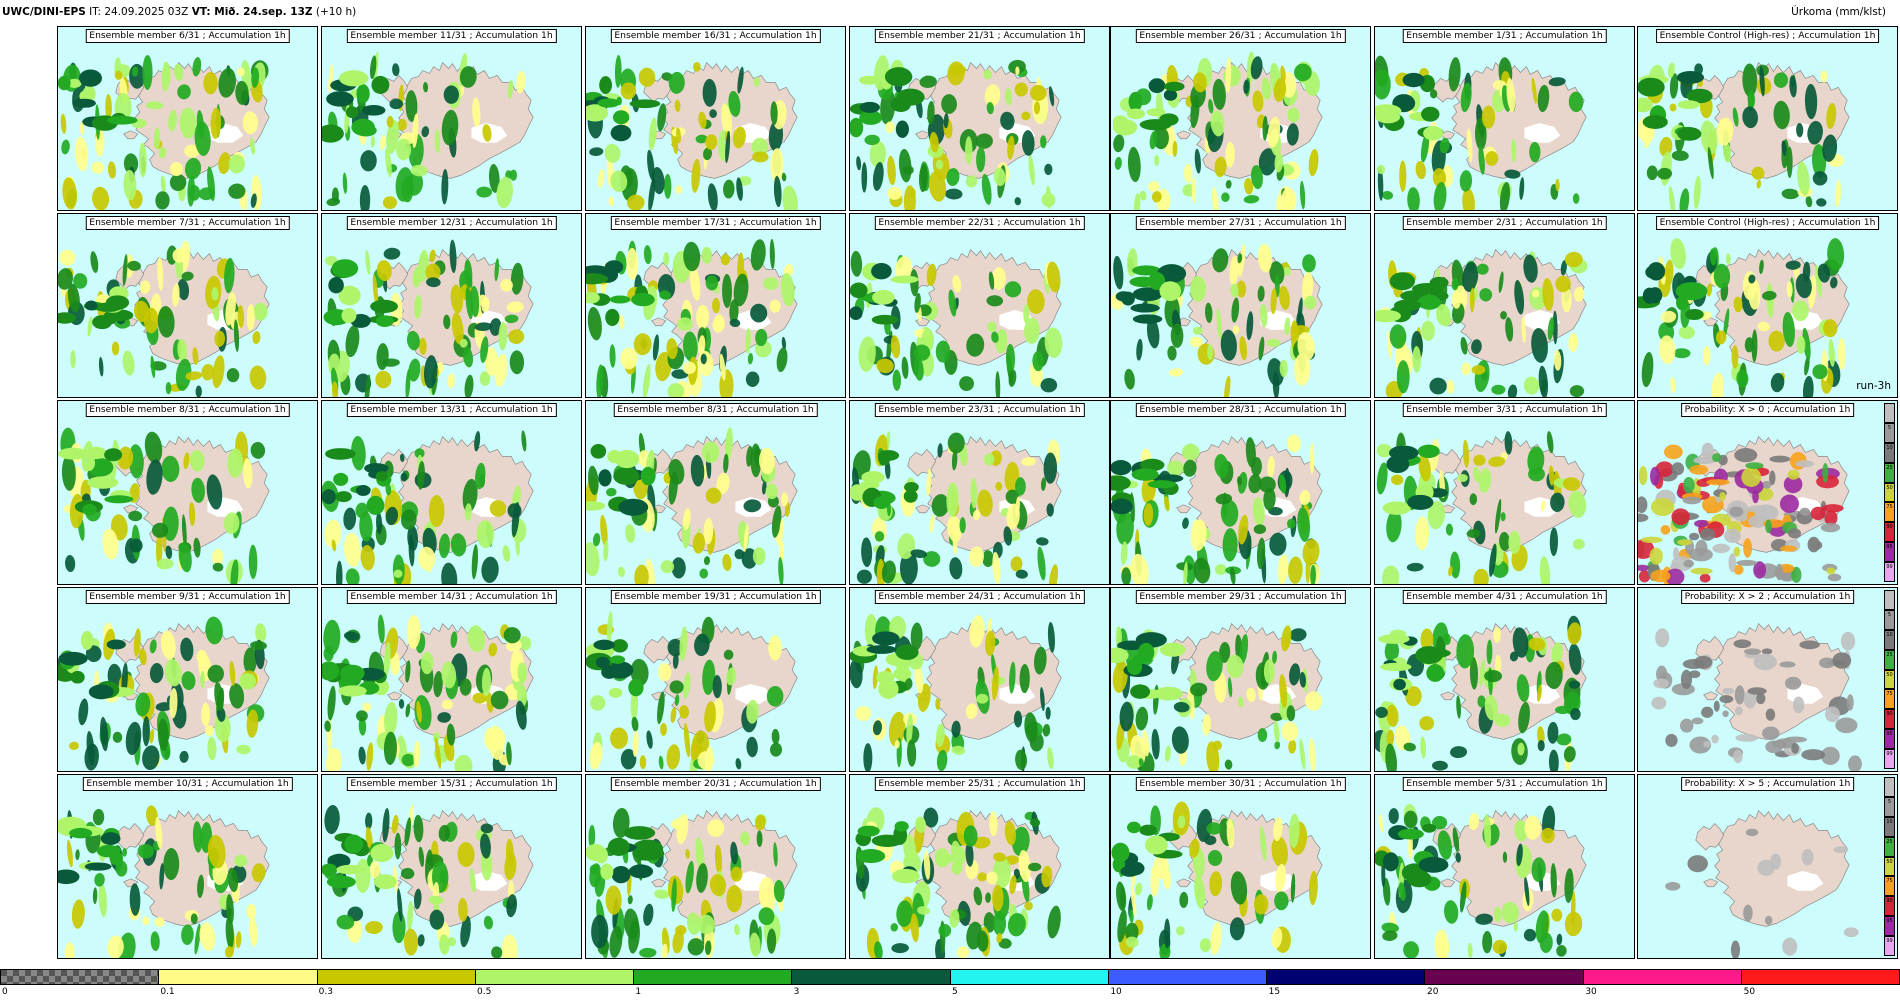 The height and width of the screenshot is (1000, 1900). What do you see at coordinates (715, 223) in the screenshot?
I see `panel-title: Ensemble member 17/31 ; Accumulation 1h` at bounding box center [715, 223].